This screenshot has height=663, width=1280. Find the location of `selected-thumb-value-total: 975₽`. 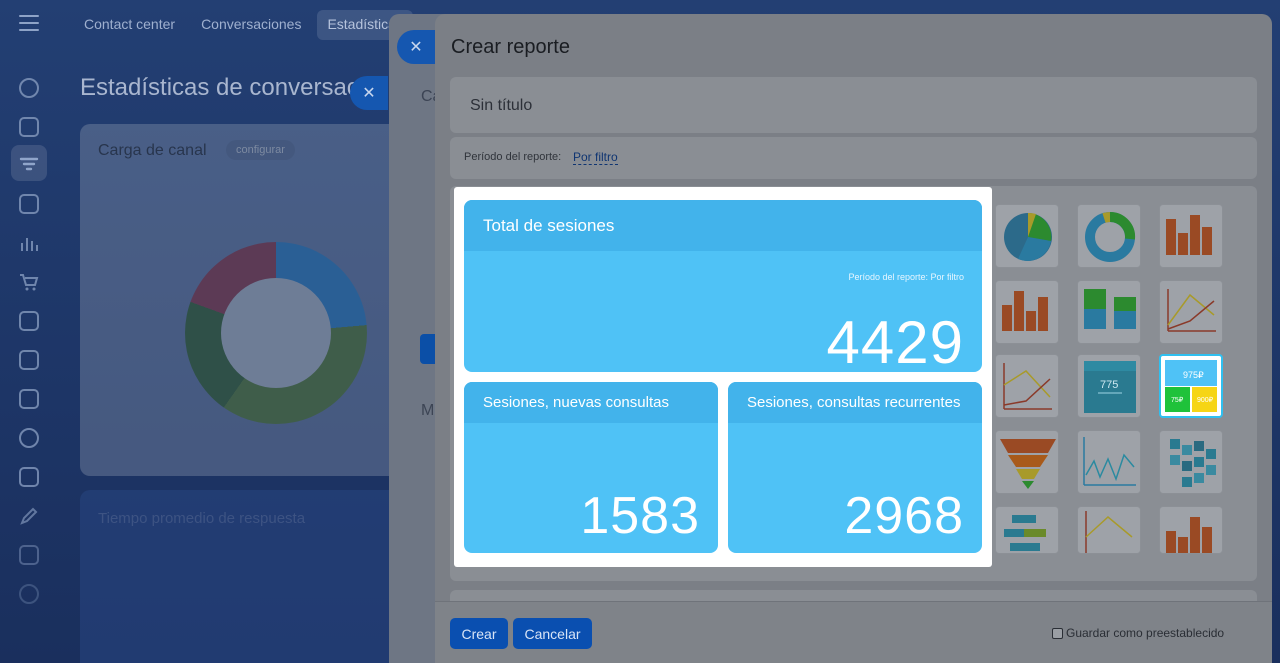

selected-thumb-value-total: 975₽ is located at coordinates (1193, 375).